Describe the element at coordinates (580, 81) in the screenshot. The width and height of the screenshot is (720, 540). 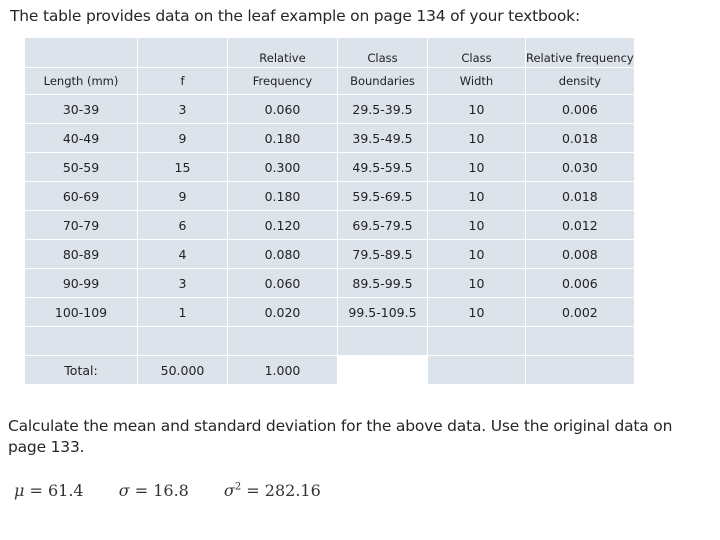
I see `table-cell: density` at that location.